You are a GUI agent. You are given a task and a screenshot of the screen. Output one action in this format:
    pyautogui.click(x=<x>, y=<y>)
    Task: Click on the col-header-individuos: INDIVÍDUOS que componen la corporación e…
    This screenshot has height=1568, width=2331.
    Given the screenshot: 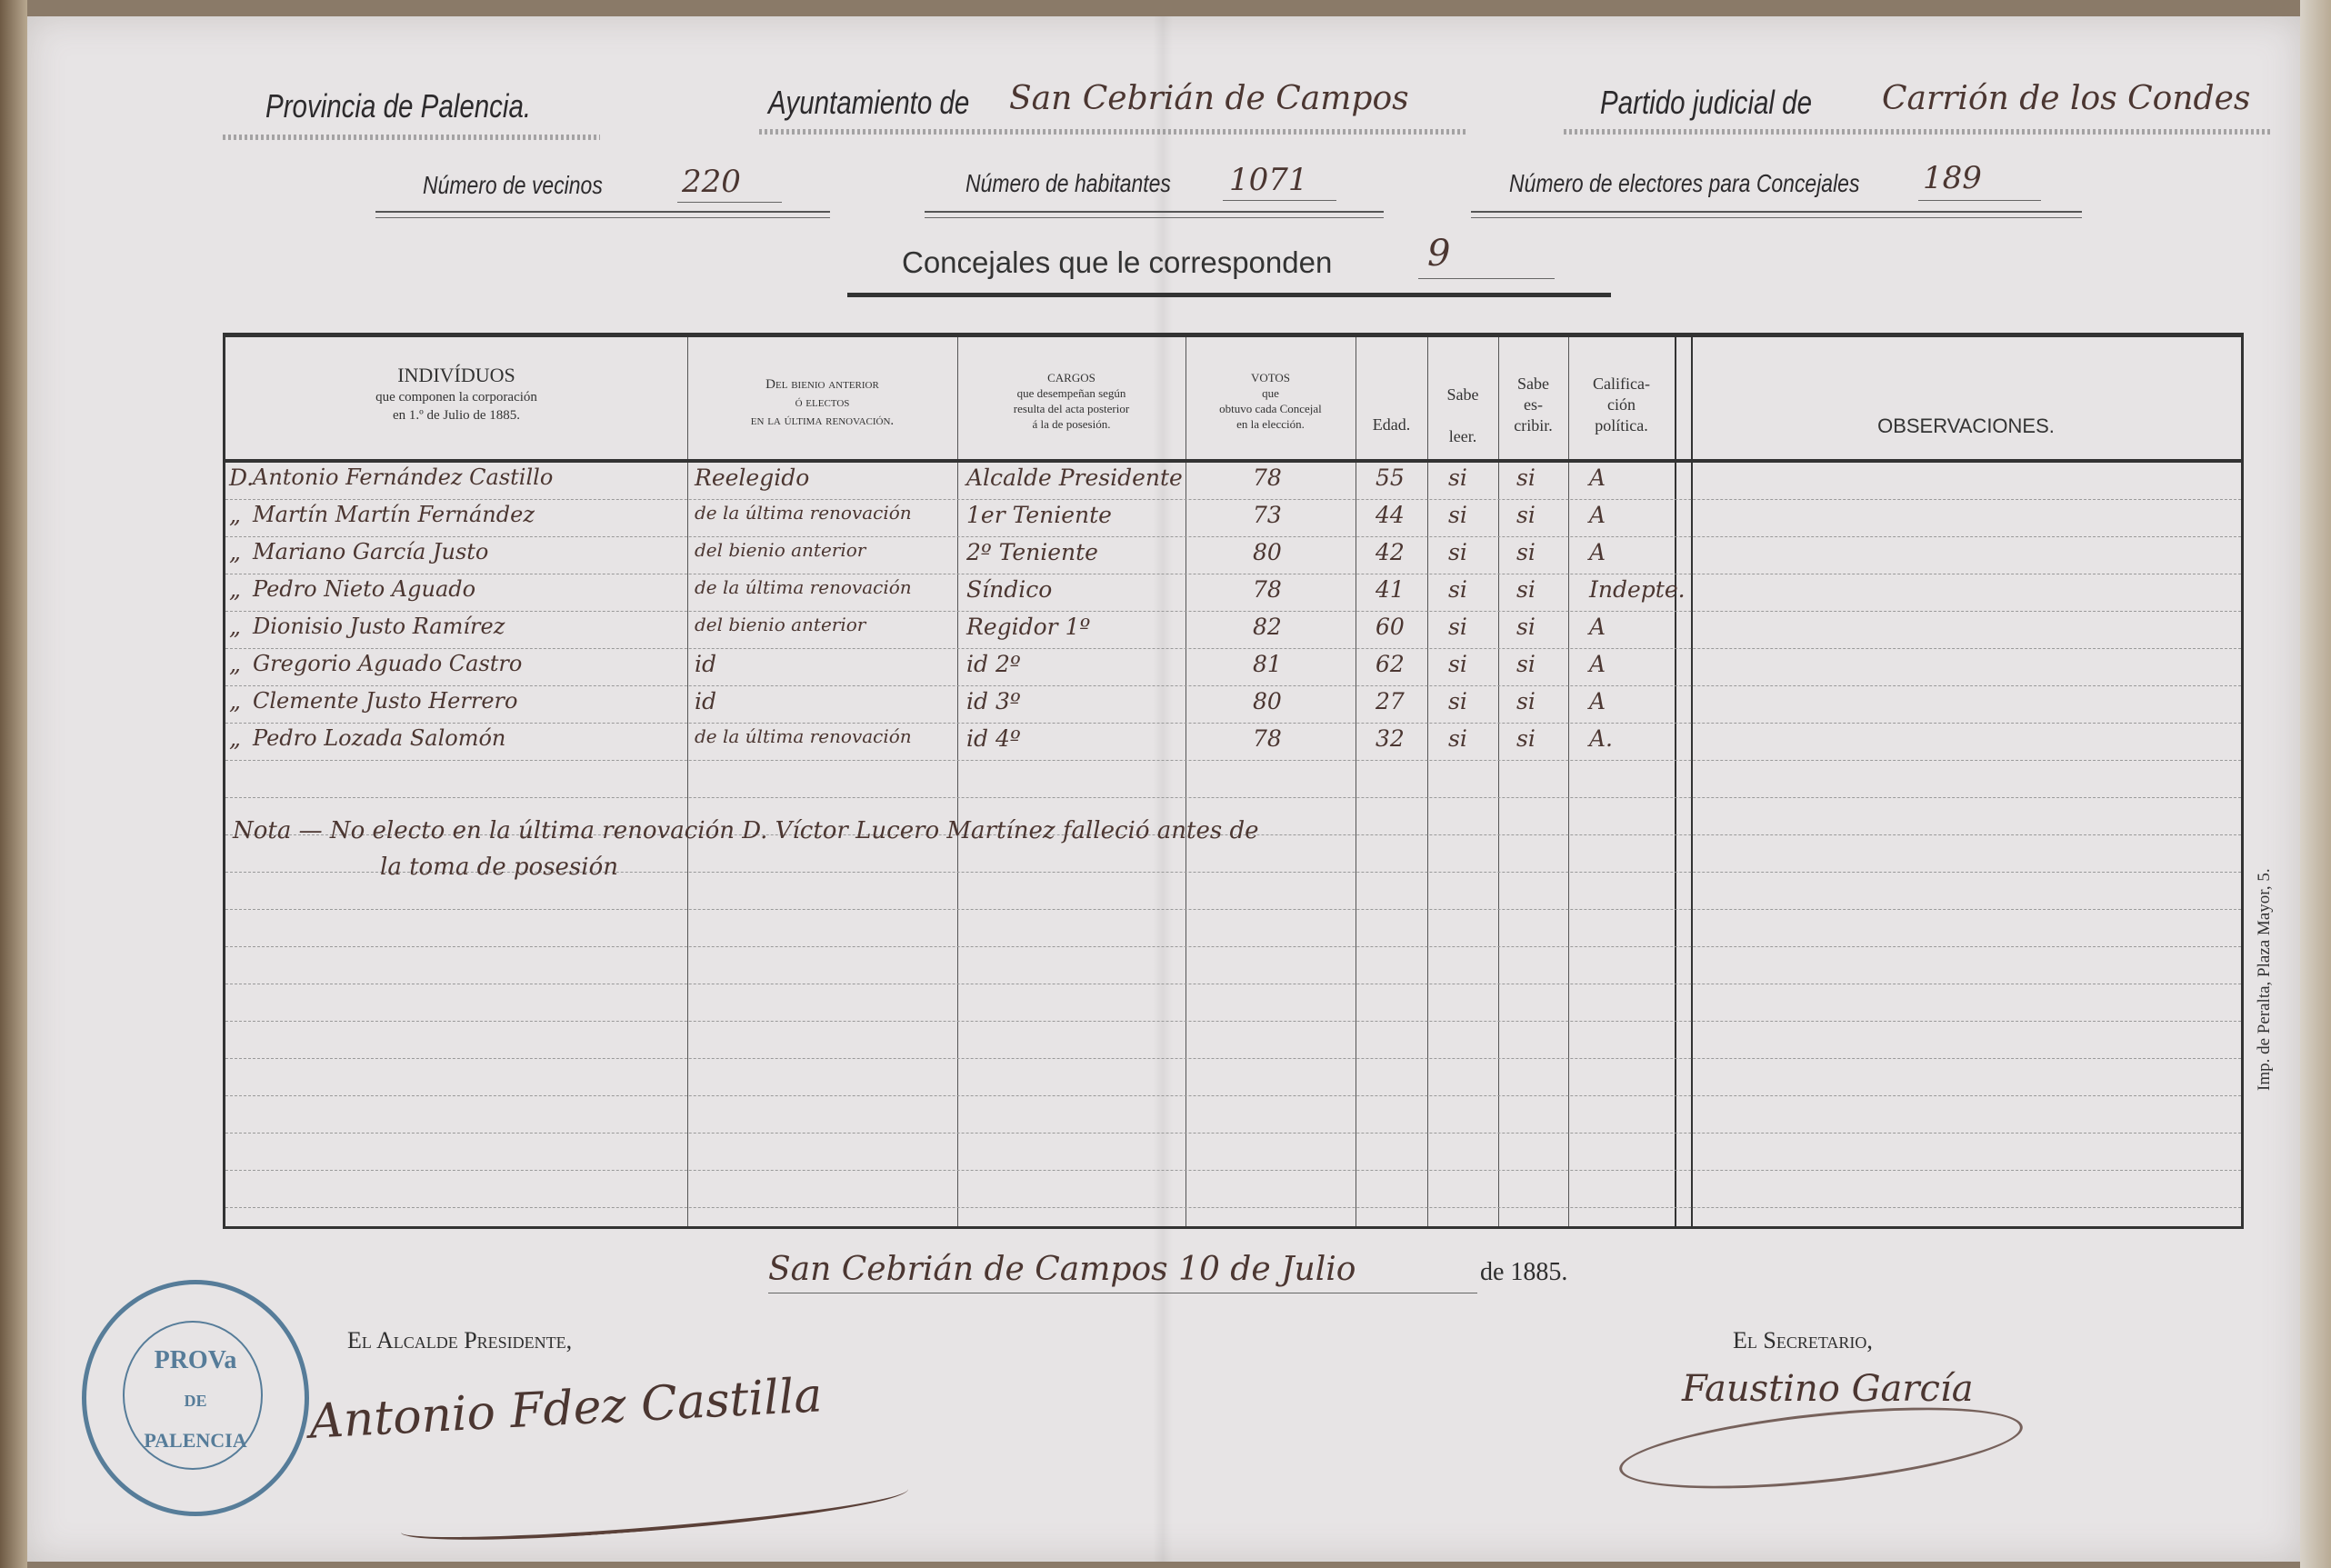 What is the action you would take?
    pyautogui.click(x=456, y=394)
    